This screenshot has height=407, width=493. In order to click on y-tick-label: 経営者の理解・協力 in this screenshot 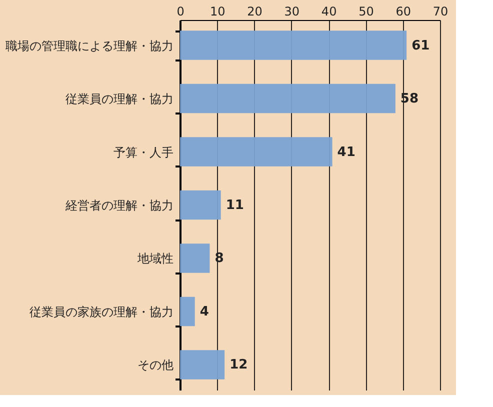, I will do `click(119, 205)`.